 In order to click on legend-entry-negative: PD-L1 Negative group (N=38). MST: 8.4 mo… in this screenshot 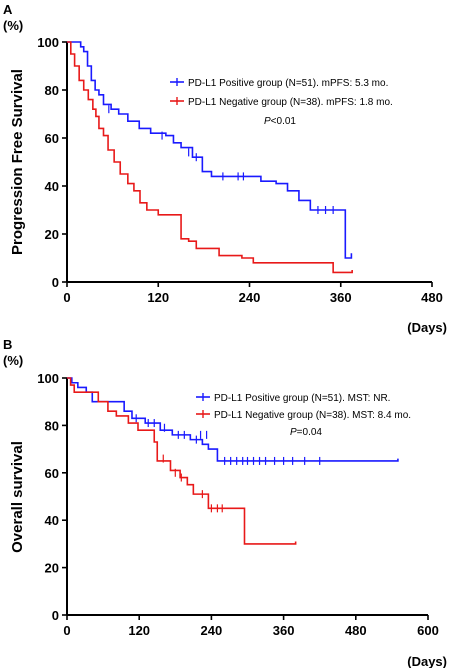, I will do `click(312, 415)`.